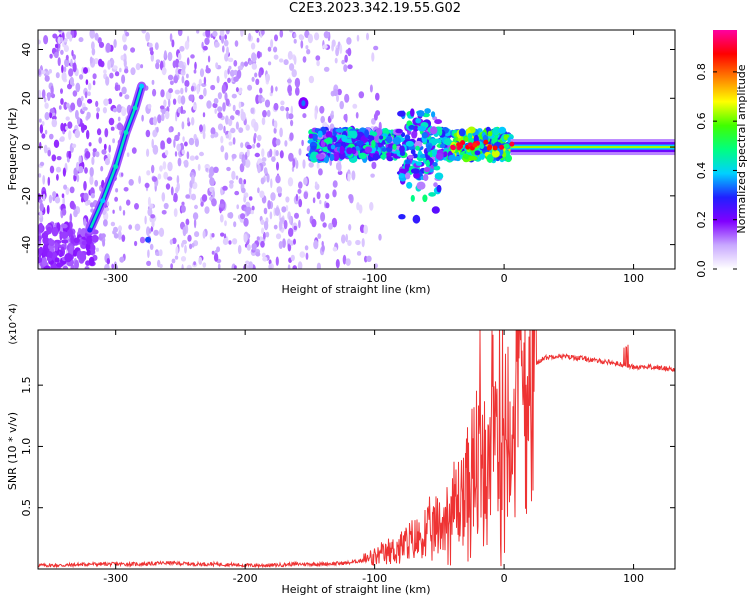 Image resolution: width=750 pixels, height=600 pixels. Describe the element at coordinates (115, 278) in the screenshot. I see `x-tick-label: -300` at that location.